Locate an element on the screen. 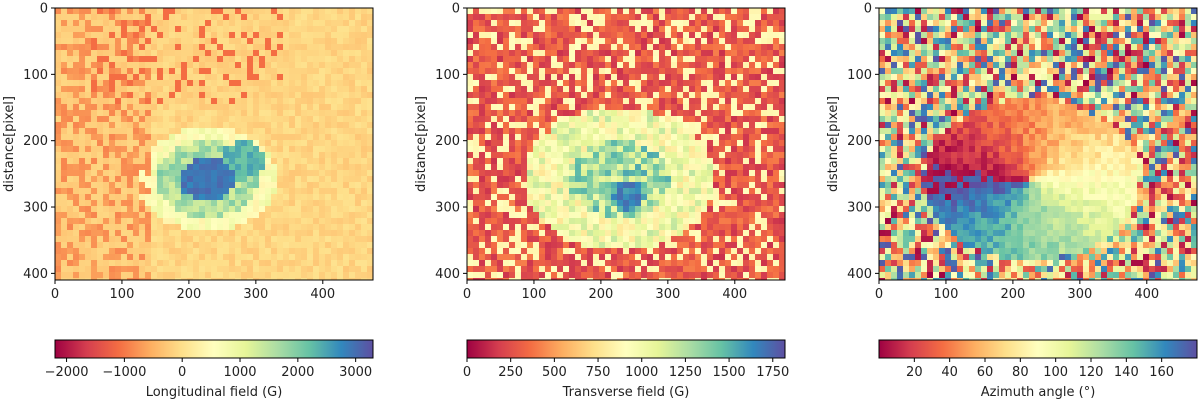  colorbar-label: Azimuth angle (°) is located at coordinates (1038, 392).